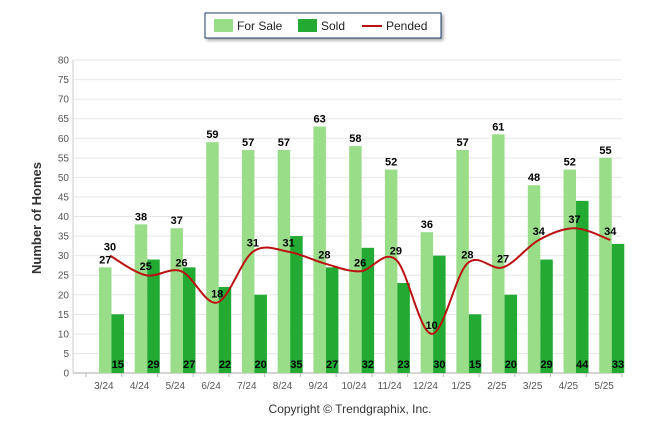  Describe the element at coordinates (225, 365) in the screenshot. I see `sold-value-label: 22` at that location.